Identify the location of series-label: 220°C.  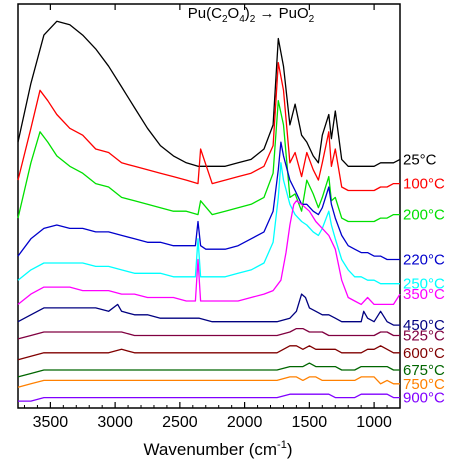
(424, 260).